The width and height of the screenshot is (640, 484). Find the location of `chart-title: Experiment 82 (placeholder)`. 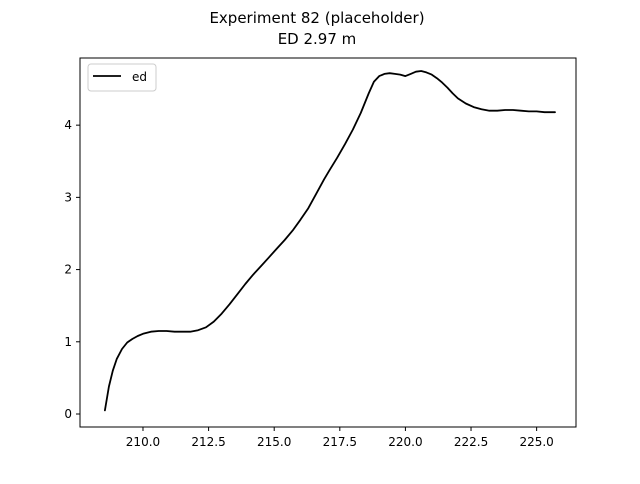

chart-title: Experiment 82 (placeholder) is located at coordinates (316, 18).